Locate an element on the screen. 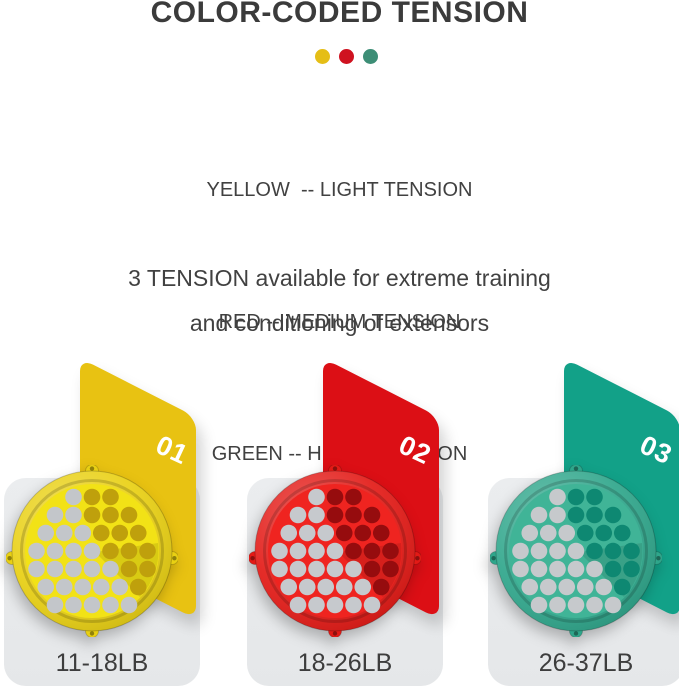 This screenshot has height=690, width=679. legend-line-red: RED -- MEDIUM TENSION is located at coordinates (339, 322).